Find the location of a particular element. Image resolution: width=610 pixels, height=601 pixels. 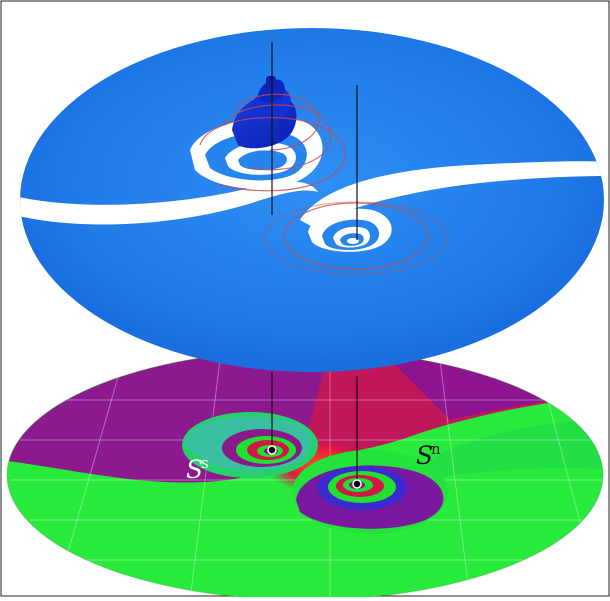

svg-text: n is located at coordinates (436, 449).